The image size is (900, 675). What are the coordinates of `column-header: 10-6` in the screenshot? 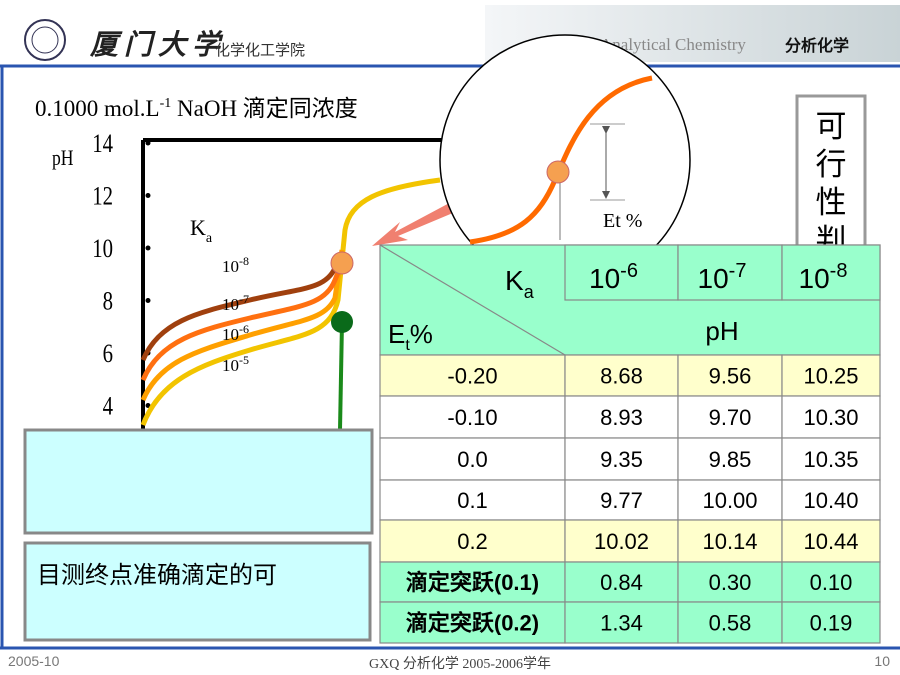 It's located at (613, 277).